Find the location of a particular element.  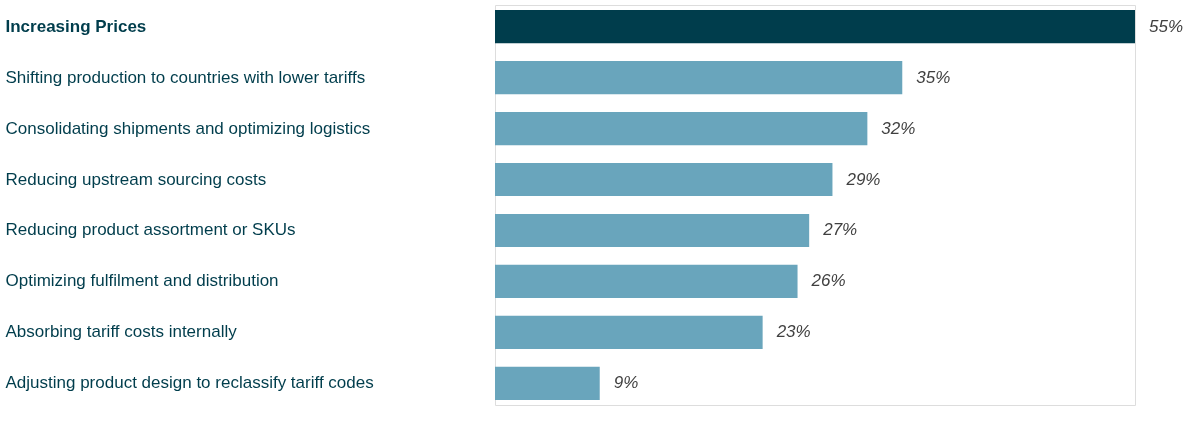

data-label: 55% is located at coordinates (1166, 26).